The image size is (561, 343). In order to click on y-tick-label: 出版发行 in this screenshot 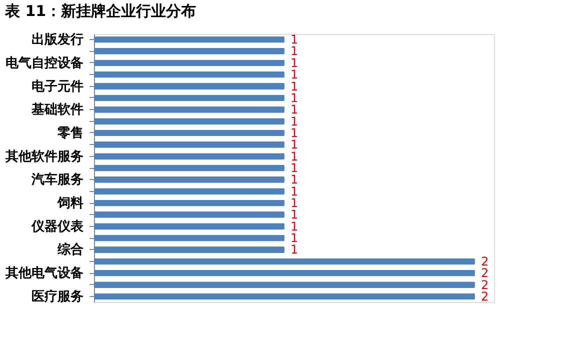, I will do `click(58, 40)`.